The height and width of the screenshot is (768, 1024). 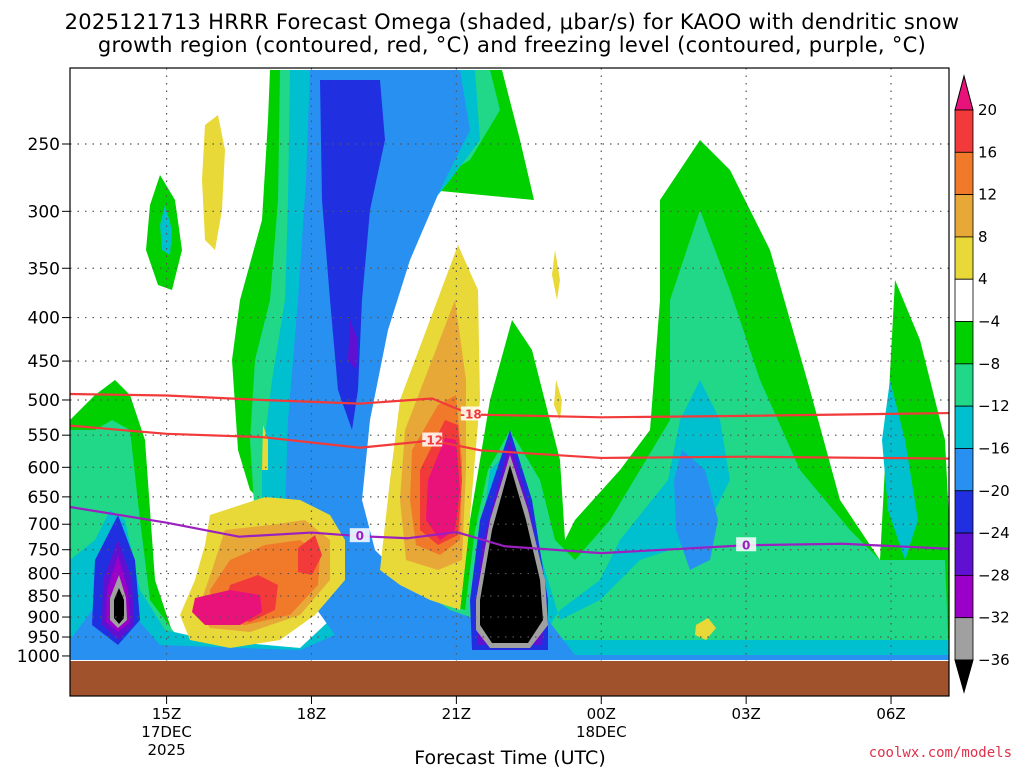 What do you see at coordinates (994, 448) in the screenshot?
I see `colorbar-label-8: −16` at bounding box center [994, 448].